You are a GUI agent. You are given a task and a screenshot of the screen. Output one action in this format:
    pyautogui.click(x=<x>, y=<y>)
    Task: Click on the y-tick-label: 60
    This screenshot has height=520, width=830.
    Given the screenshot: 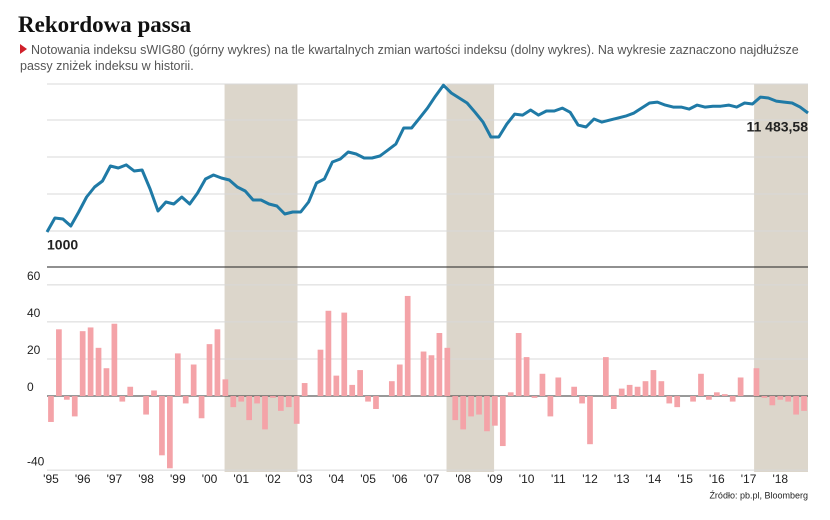 What is the action you would take?
    pyautogui.click(x=34, y=276)
    